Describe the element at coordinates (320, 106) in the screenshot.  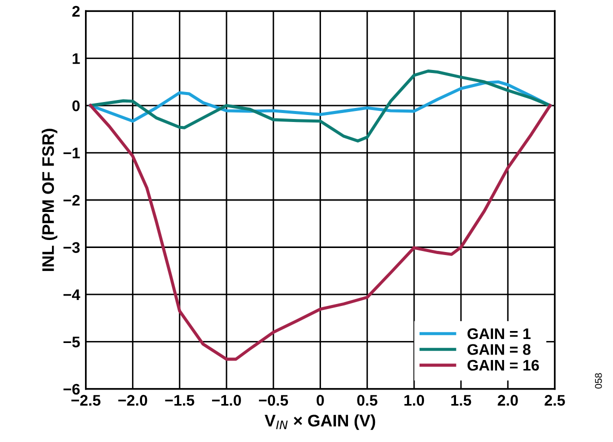
I see `line-series` at that location.